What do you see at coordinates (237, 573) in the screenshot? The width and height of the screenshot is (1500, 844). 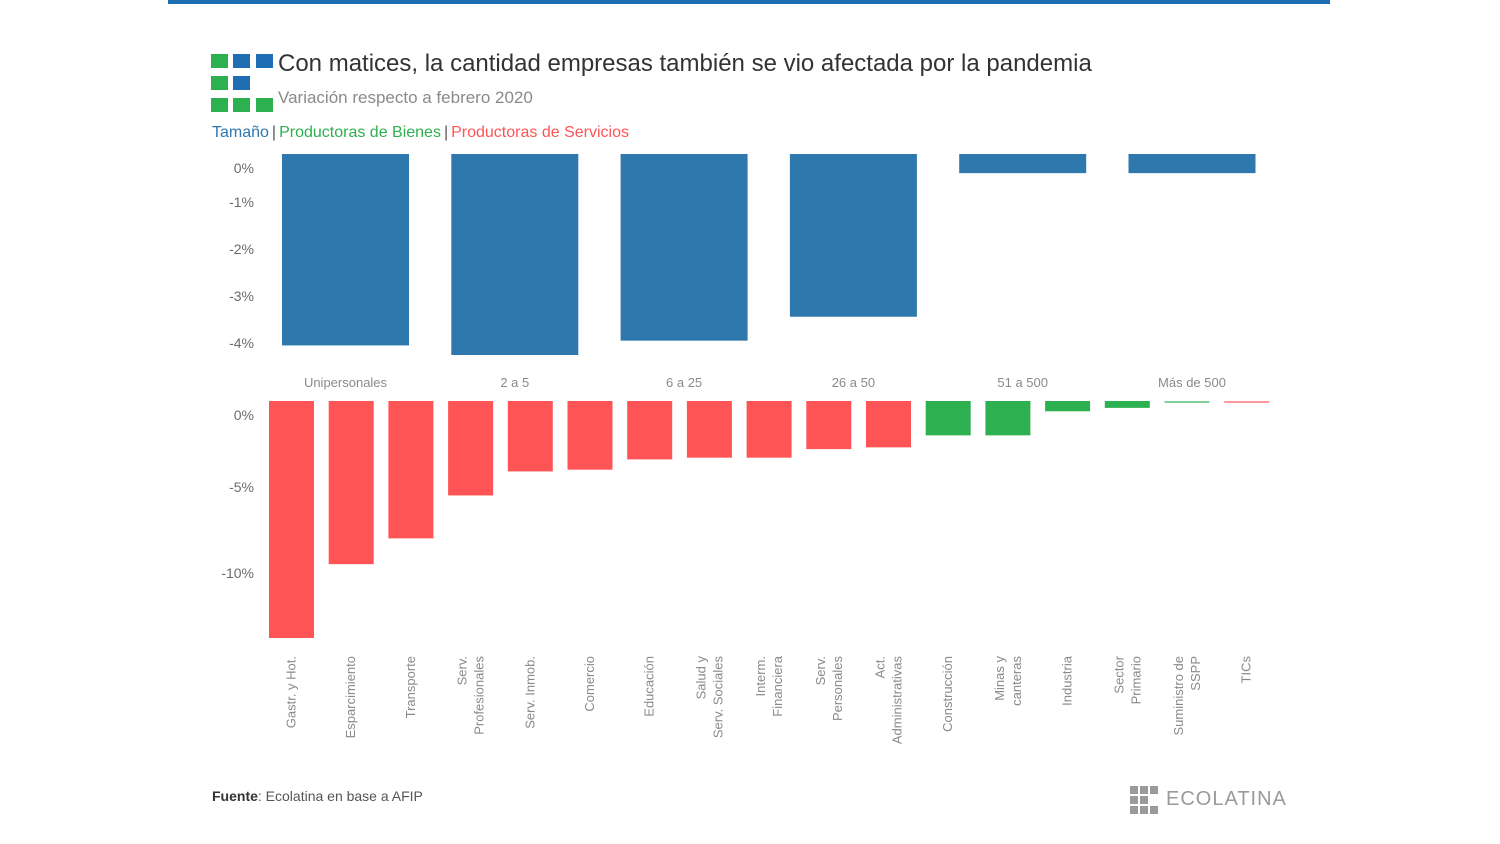 I see `y-tick-label-bottom-2: -10%` at bounding box center [237, 573].